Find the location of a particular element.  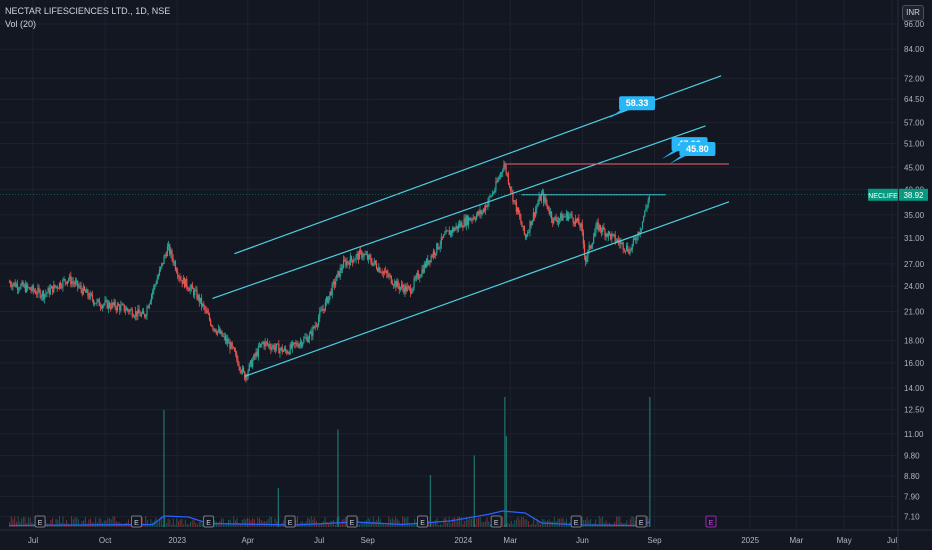

volume-indicator-label: Vol (20) is located at coordinates (21, 24).